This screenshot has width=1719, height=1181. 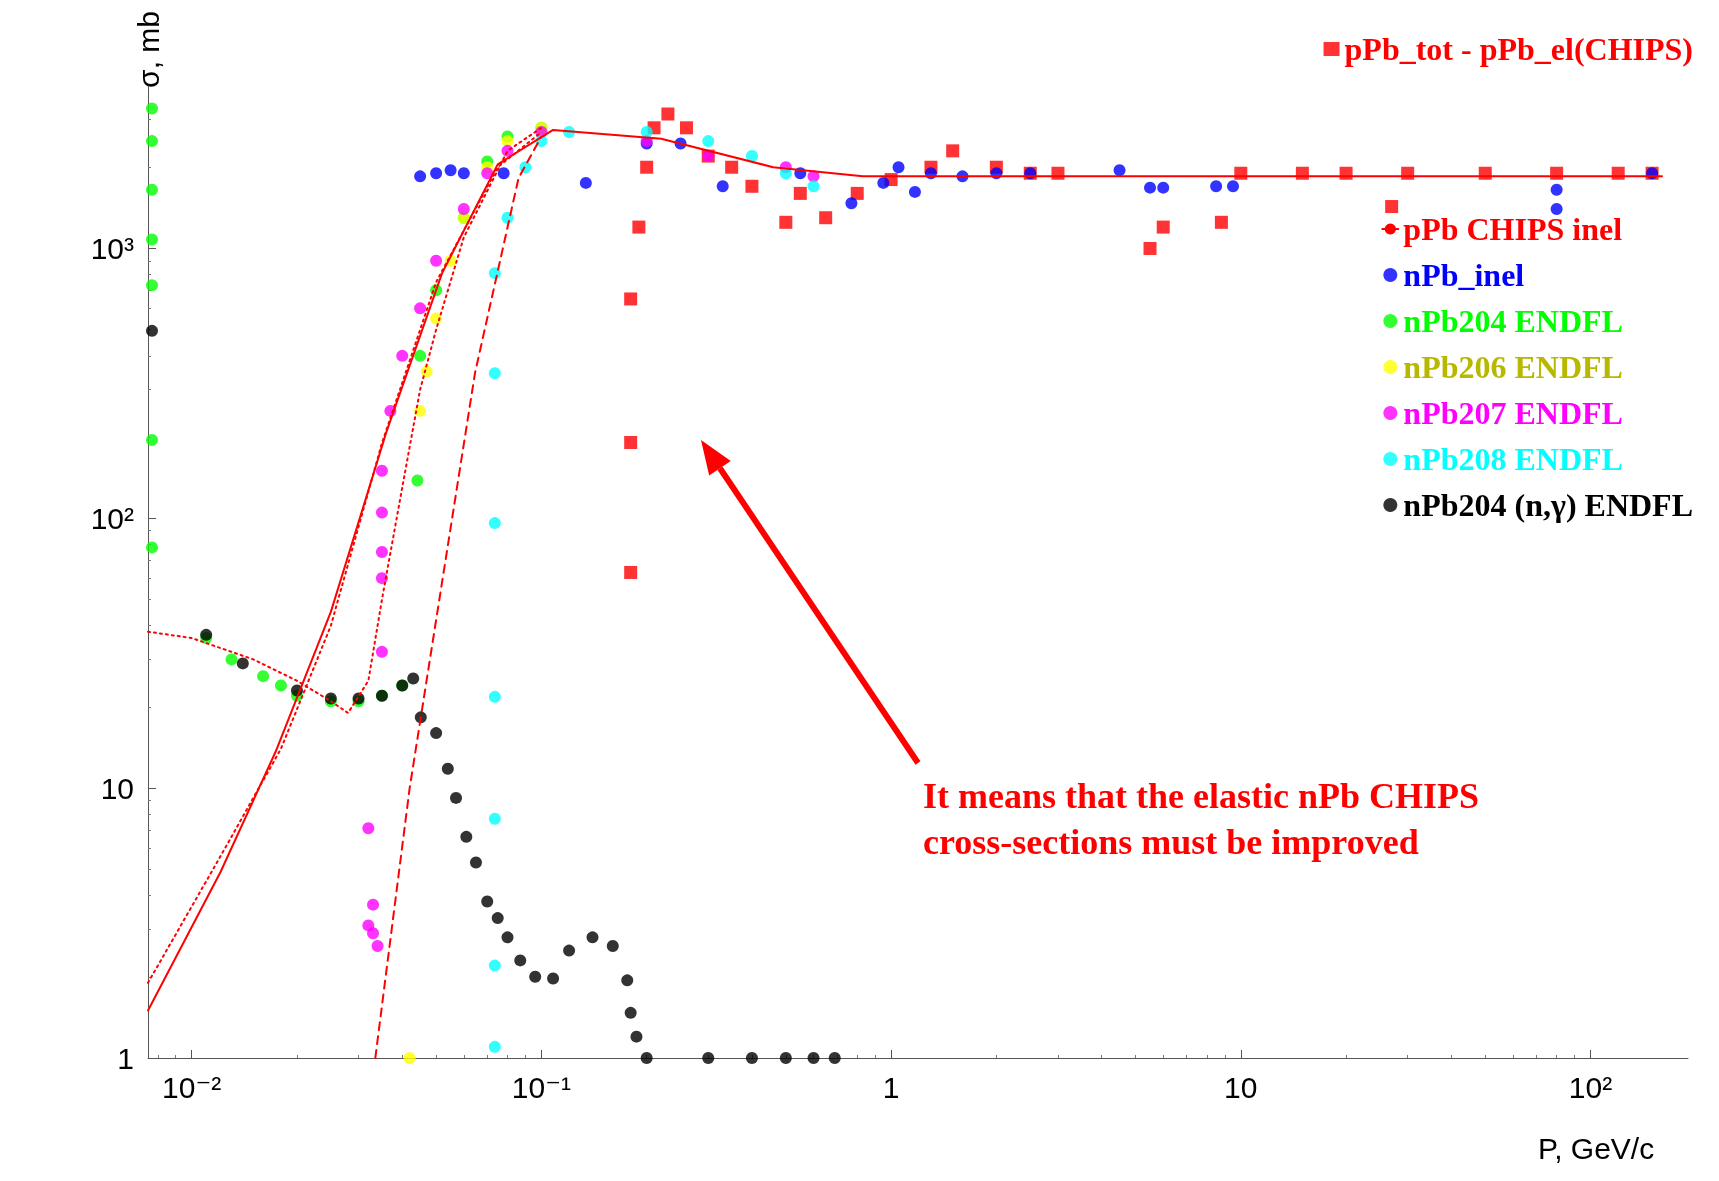 I want to click on y-tick-label: 10, so click(x=117, y=788).